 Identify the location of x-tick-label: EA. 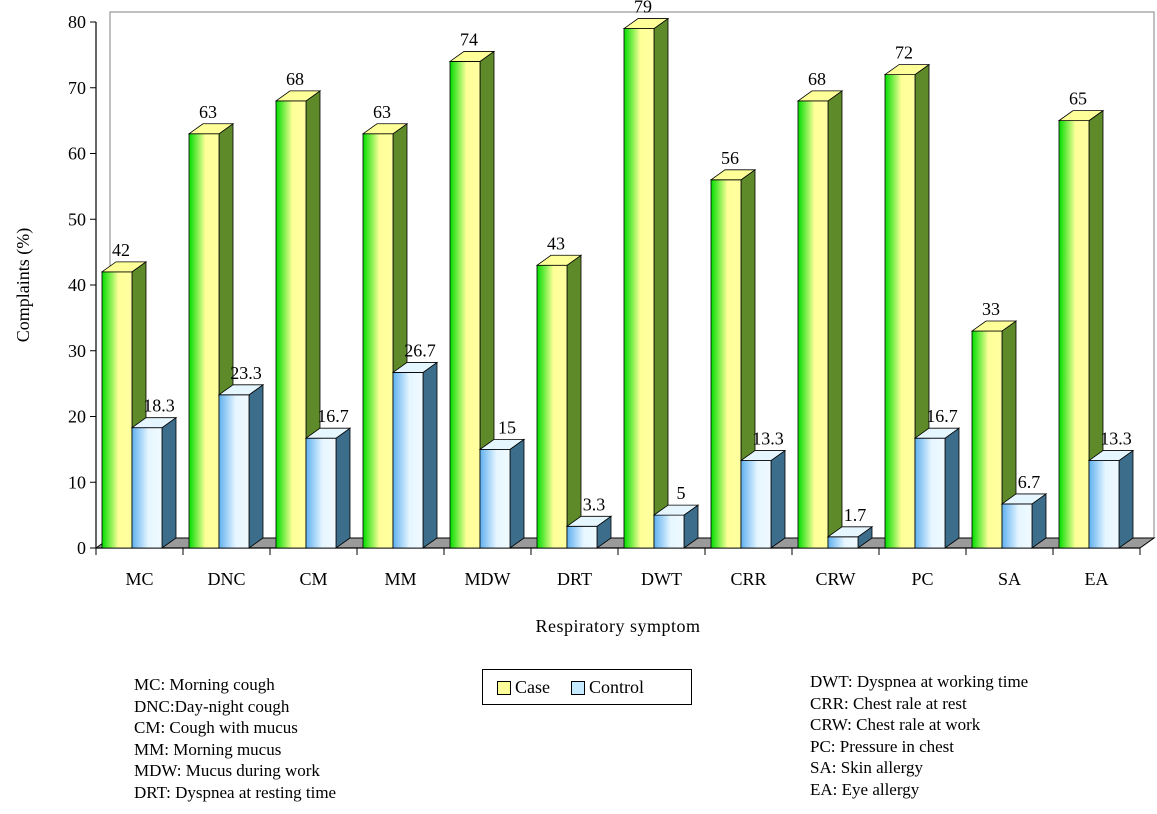
(1097, 579).